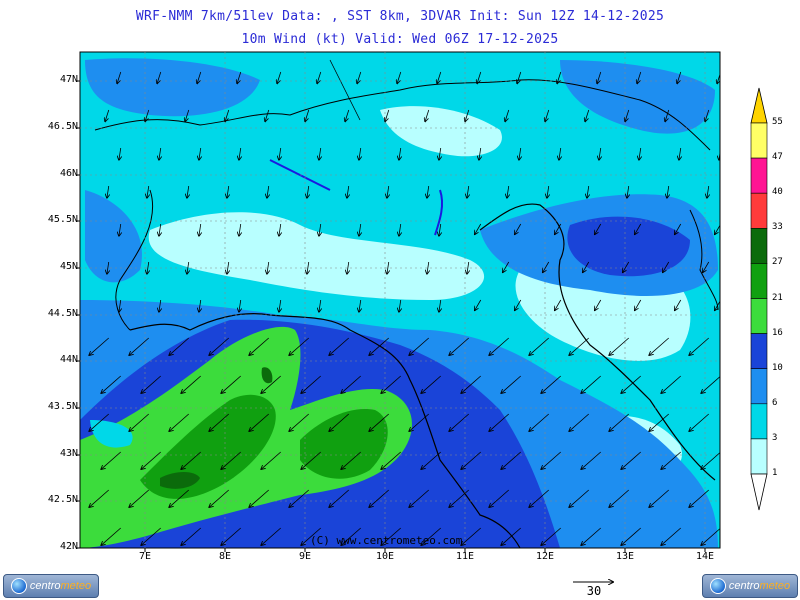 This screenshot has height=600, width=800. What do you see at coordinates (777, 227) in the screenshot?
I see `colorbar-label: 33` at bounding box center [777, 227].